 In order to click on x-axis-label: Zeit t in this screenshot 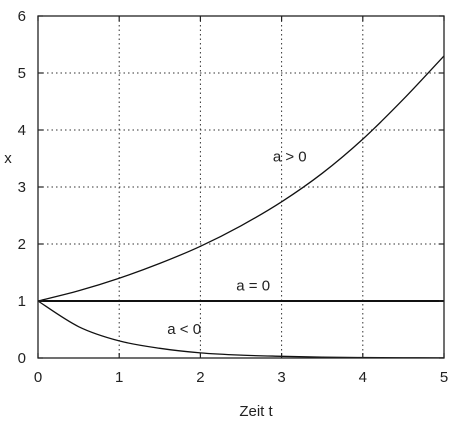, I will do `click(256, 411)`.